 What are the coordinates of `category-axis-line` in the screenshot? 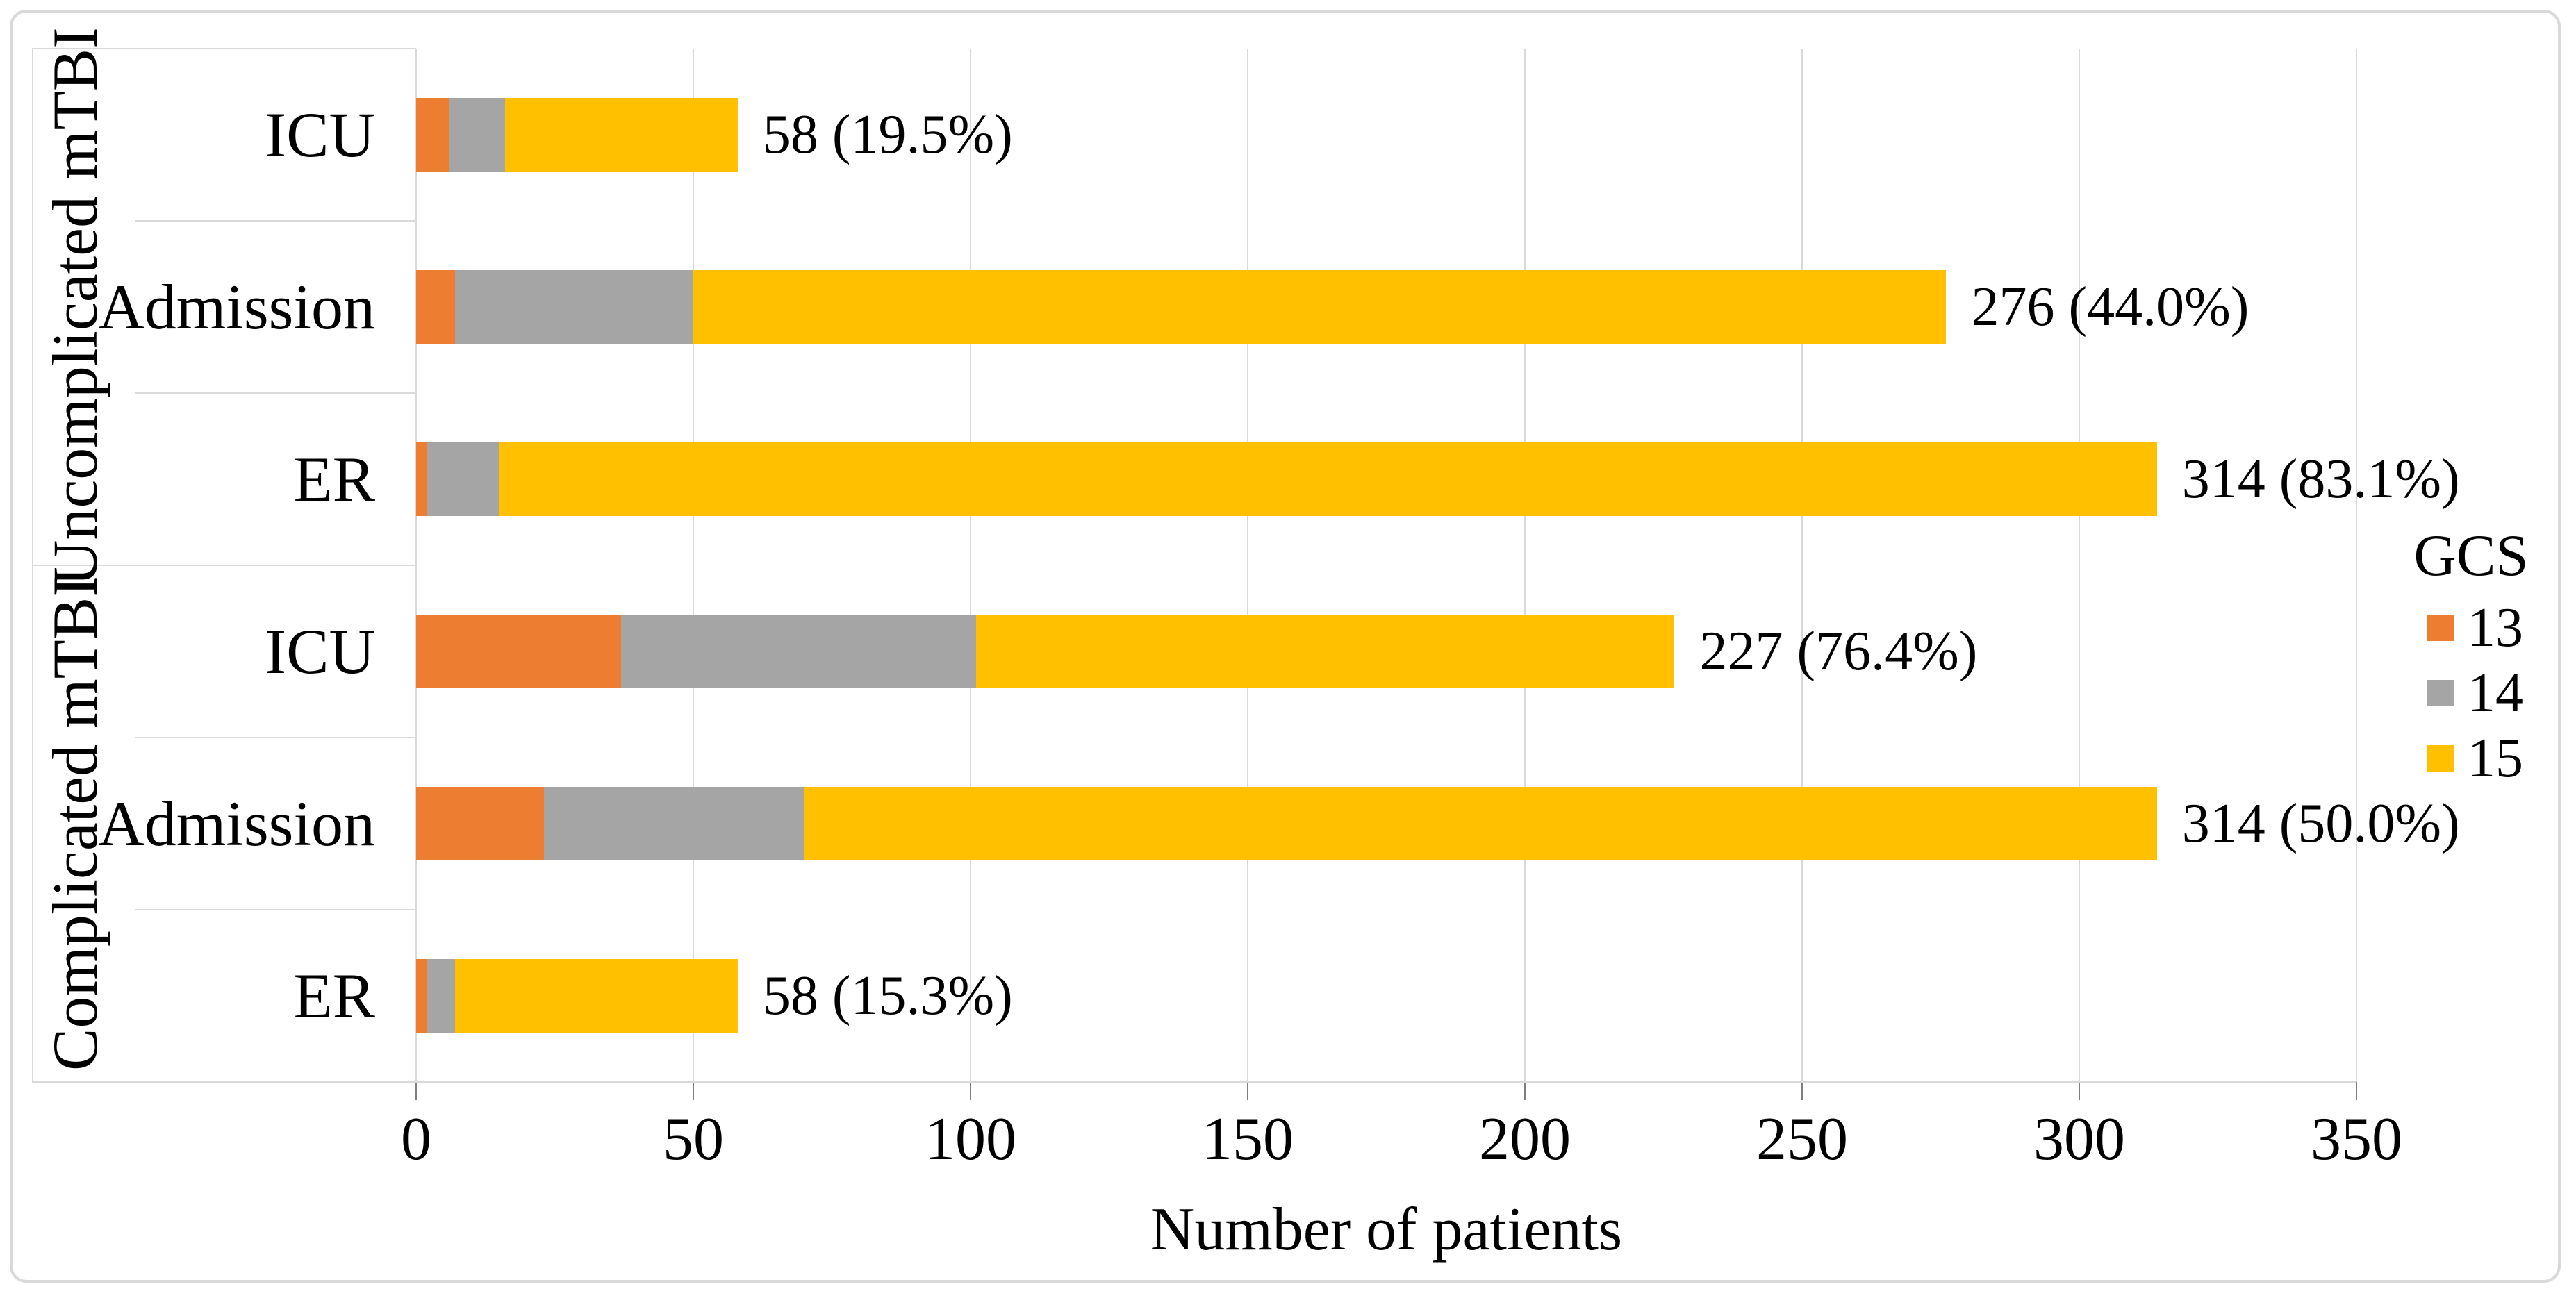 It's located at (1194, 1082).